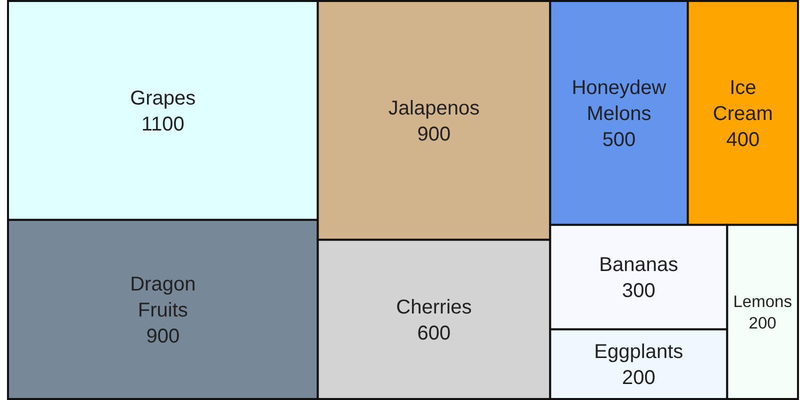  Describe the element at coordinates (162, 124) in the screenshot. I see `data-label: 1100` at that location.